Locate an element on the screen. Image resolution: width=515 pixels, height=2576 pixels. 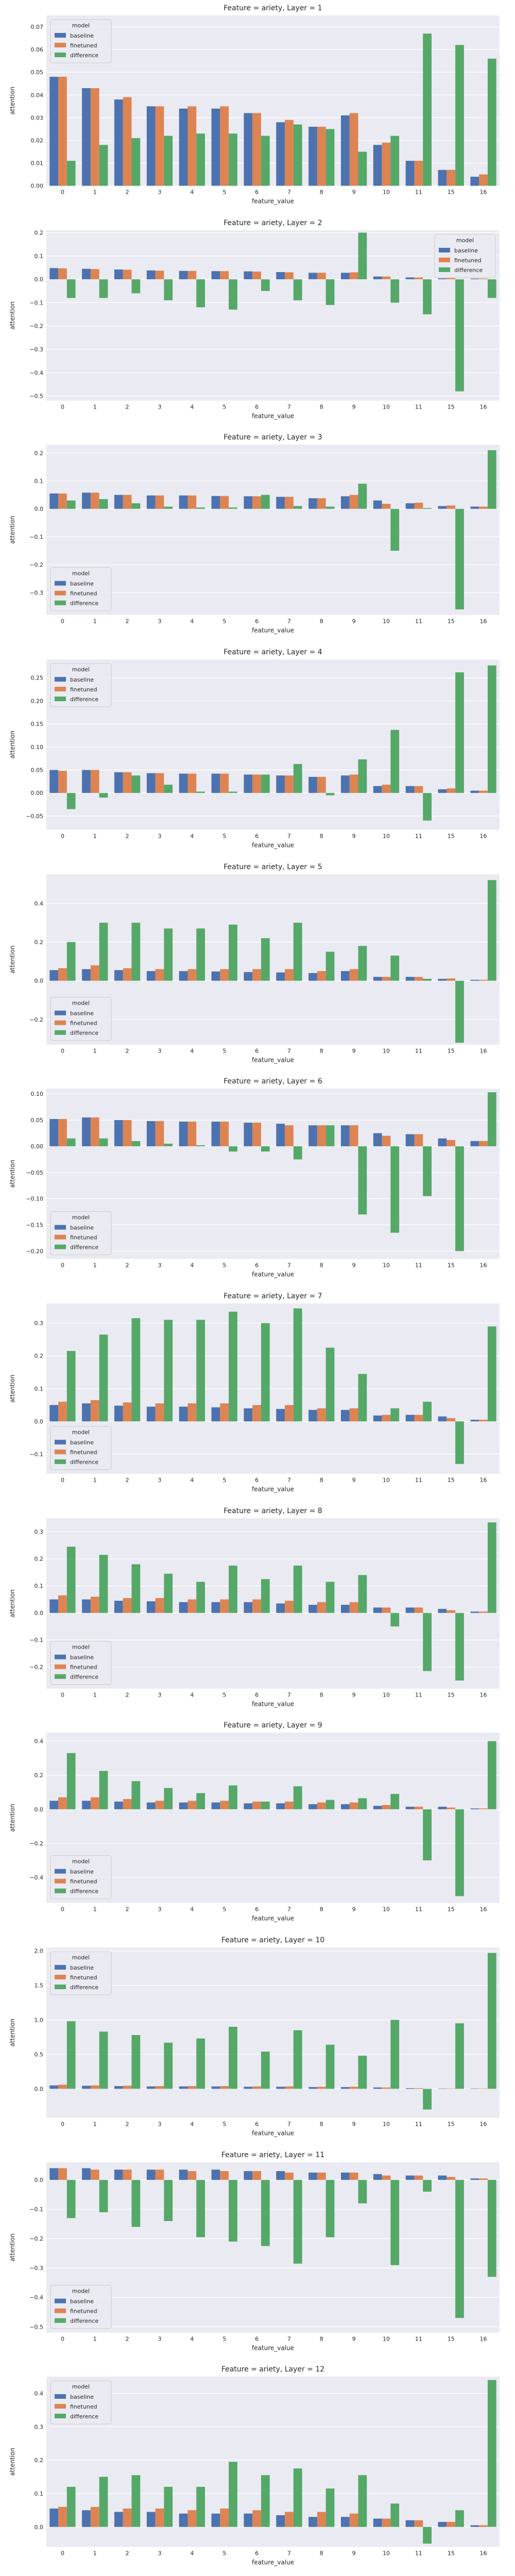
x-tick-label: 4 is located at coordinates (192, 621).